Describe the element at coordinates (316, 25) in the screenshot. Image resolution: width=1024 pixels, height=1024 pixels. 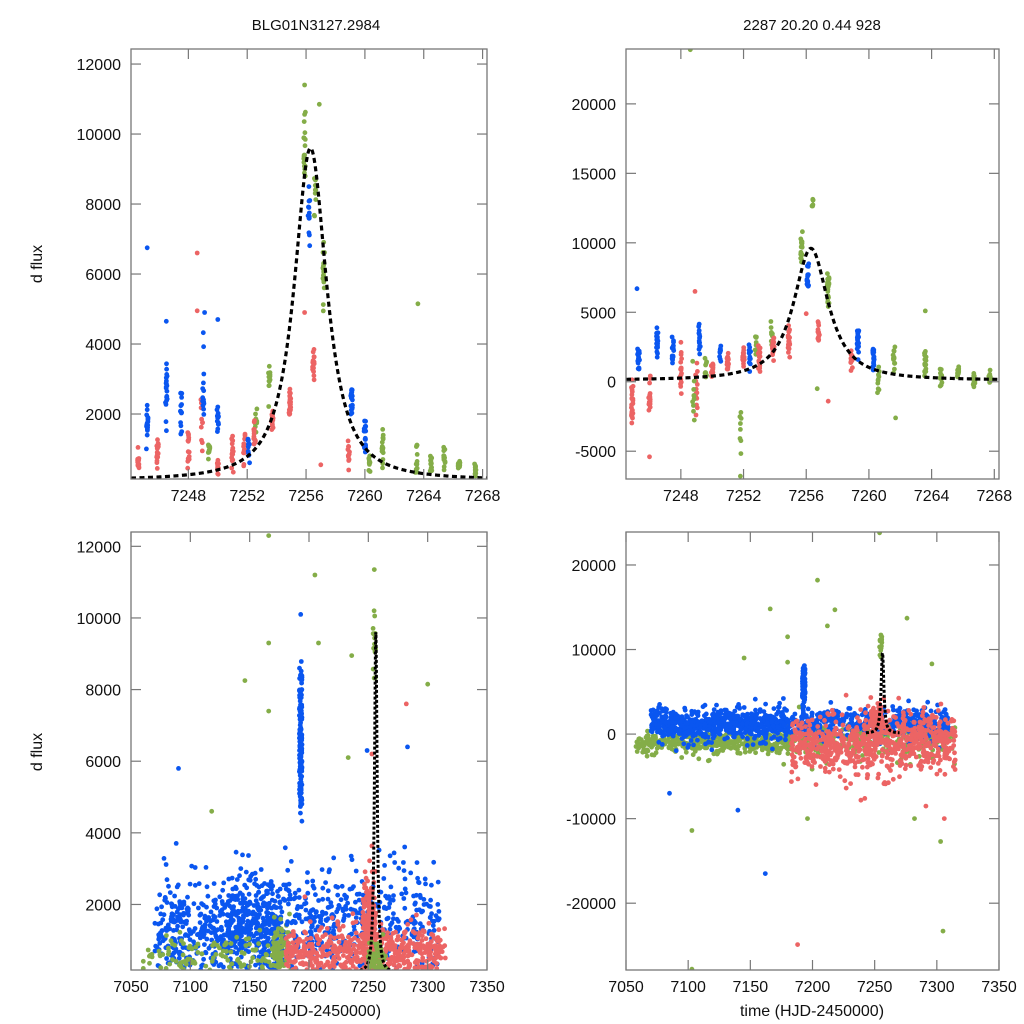
I see `title-left: BLG01N3127.2984` at that location.